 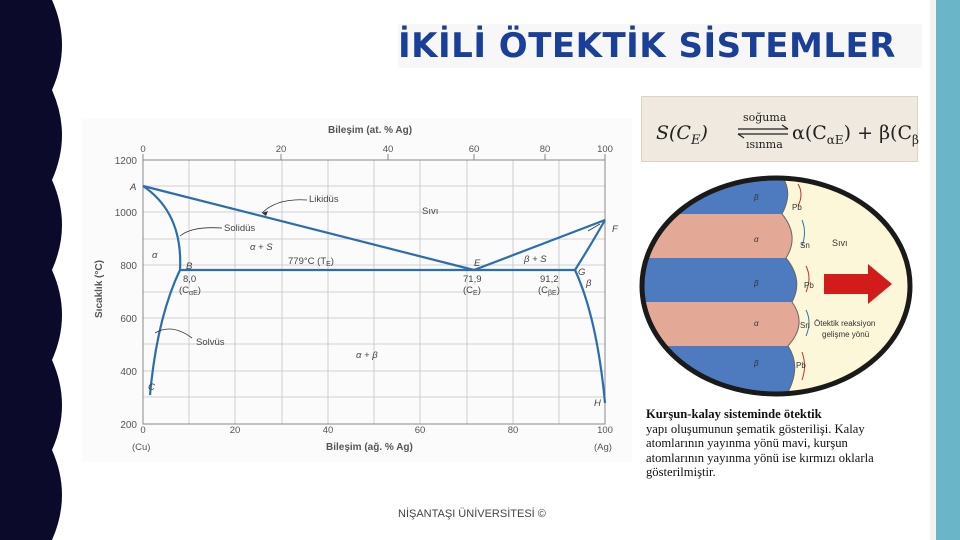 I want to click on growth-text: gelişme yönü, so click(x=845, y=334).